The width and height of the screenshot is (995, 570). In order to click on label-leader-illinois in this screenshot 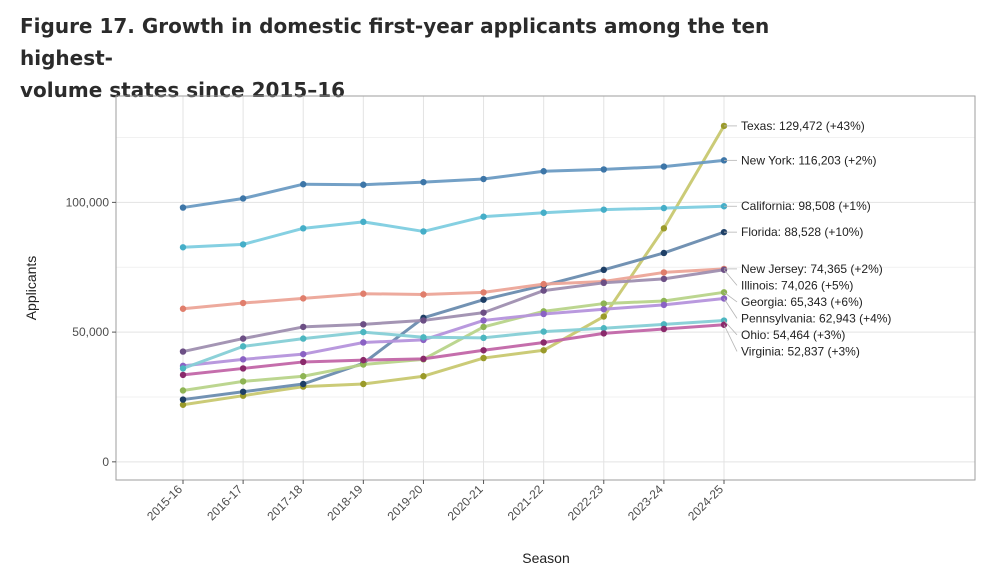, I will do `click(730, 277)`.